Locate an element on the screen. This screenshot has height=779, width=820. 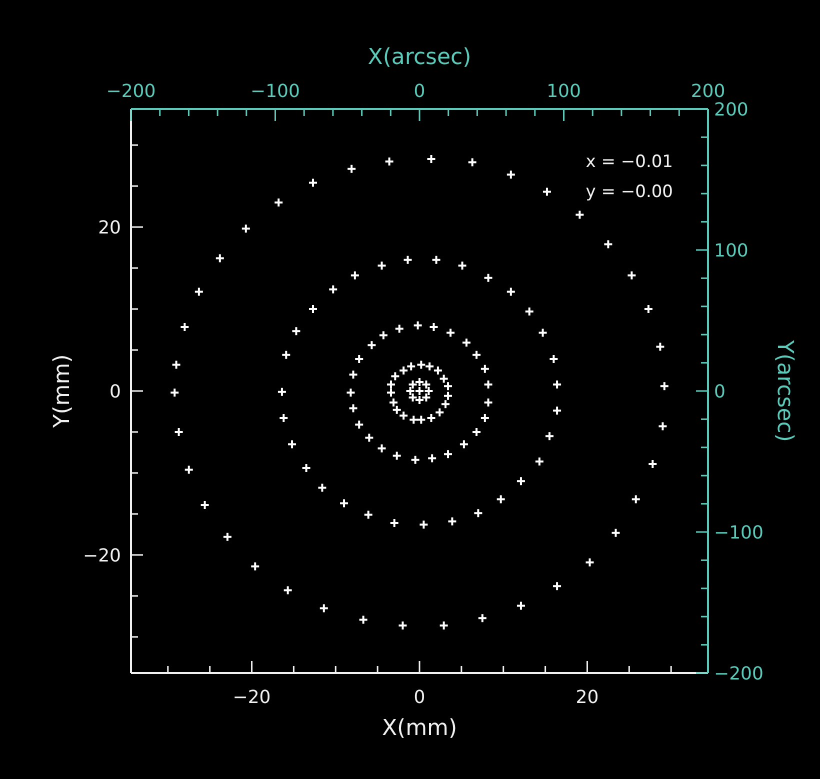
y2-tick-label: −100 is located at coordinates (739, 533).